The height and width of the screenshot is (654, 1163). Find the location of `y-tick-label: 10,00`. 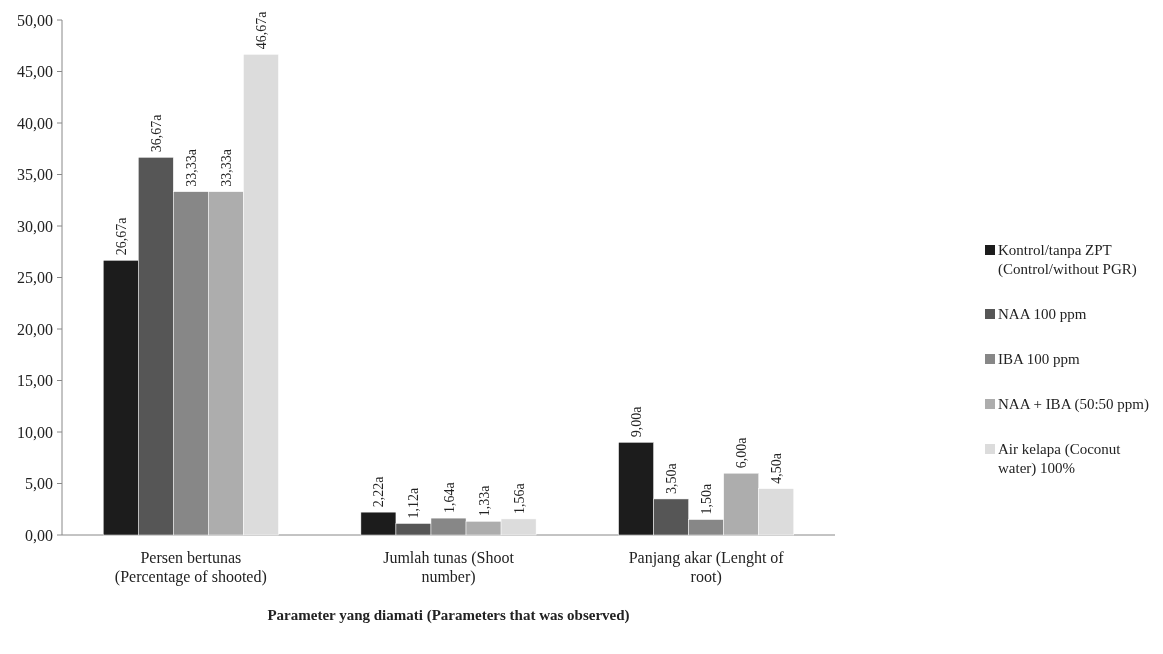

y-tick-label: 10,00 is located at coordinates (35, 432).